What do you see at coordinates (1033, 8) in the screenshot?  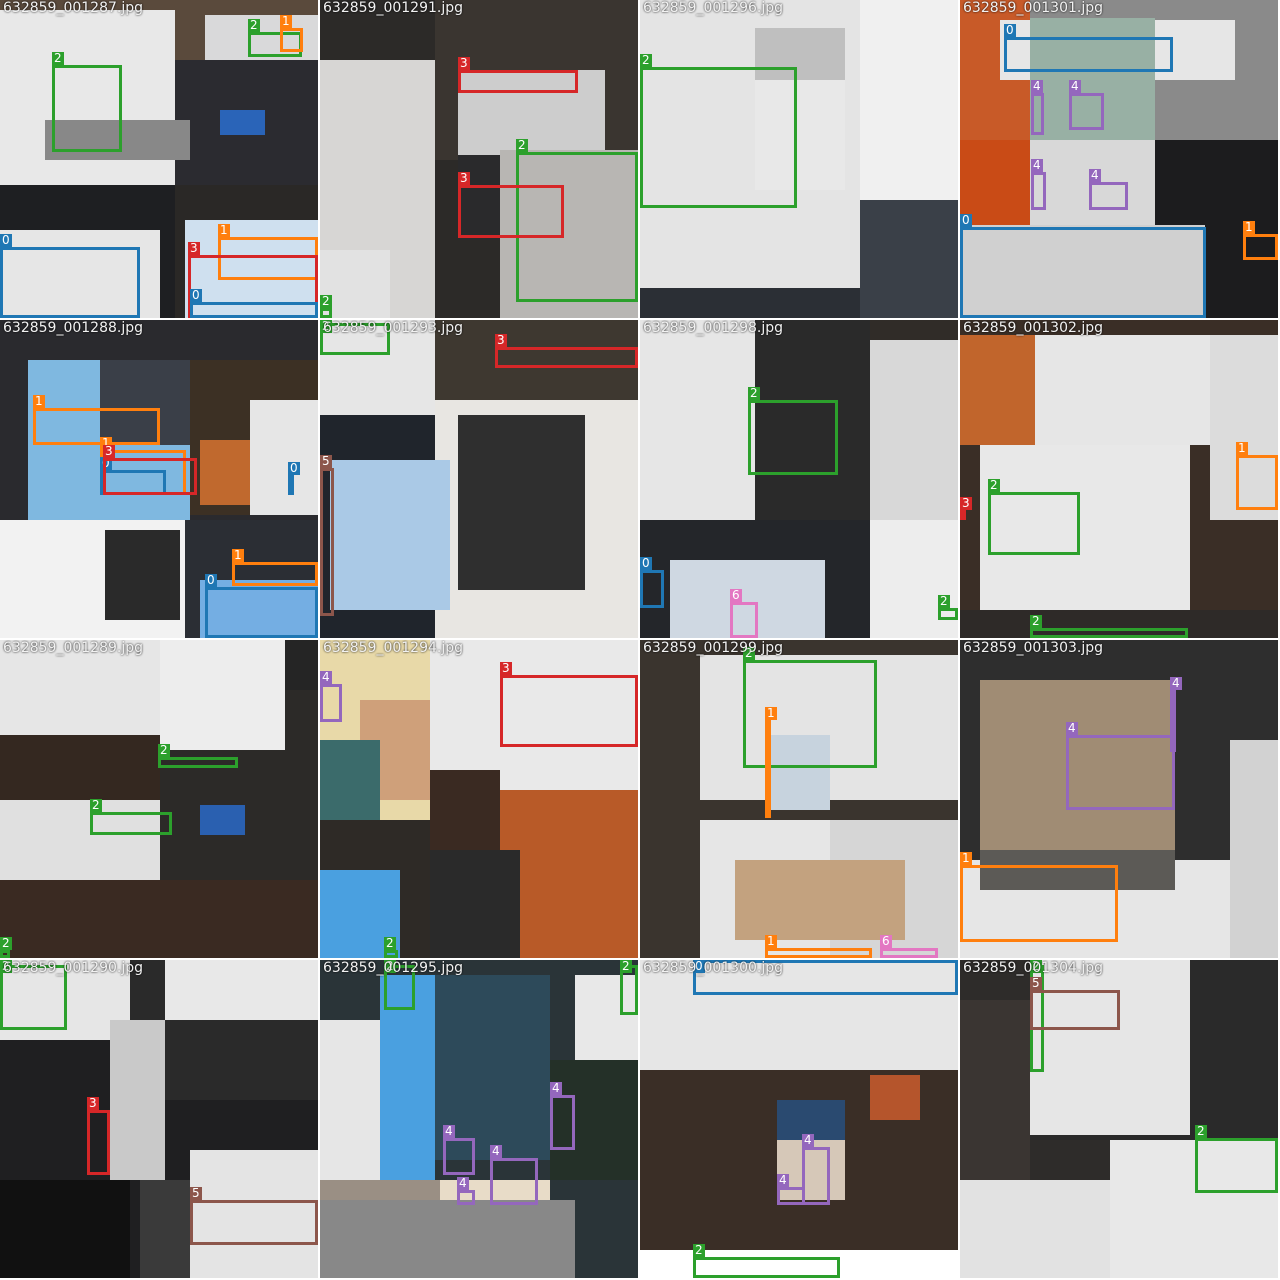 I see `tile-filename: 632859_001301.jpg` at bounding box center [1033, 8].